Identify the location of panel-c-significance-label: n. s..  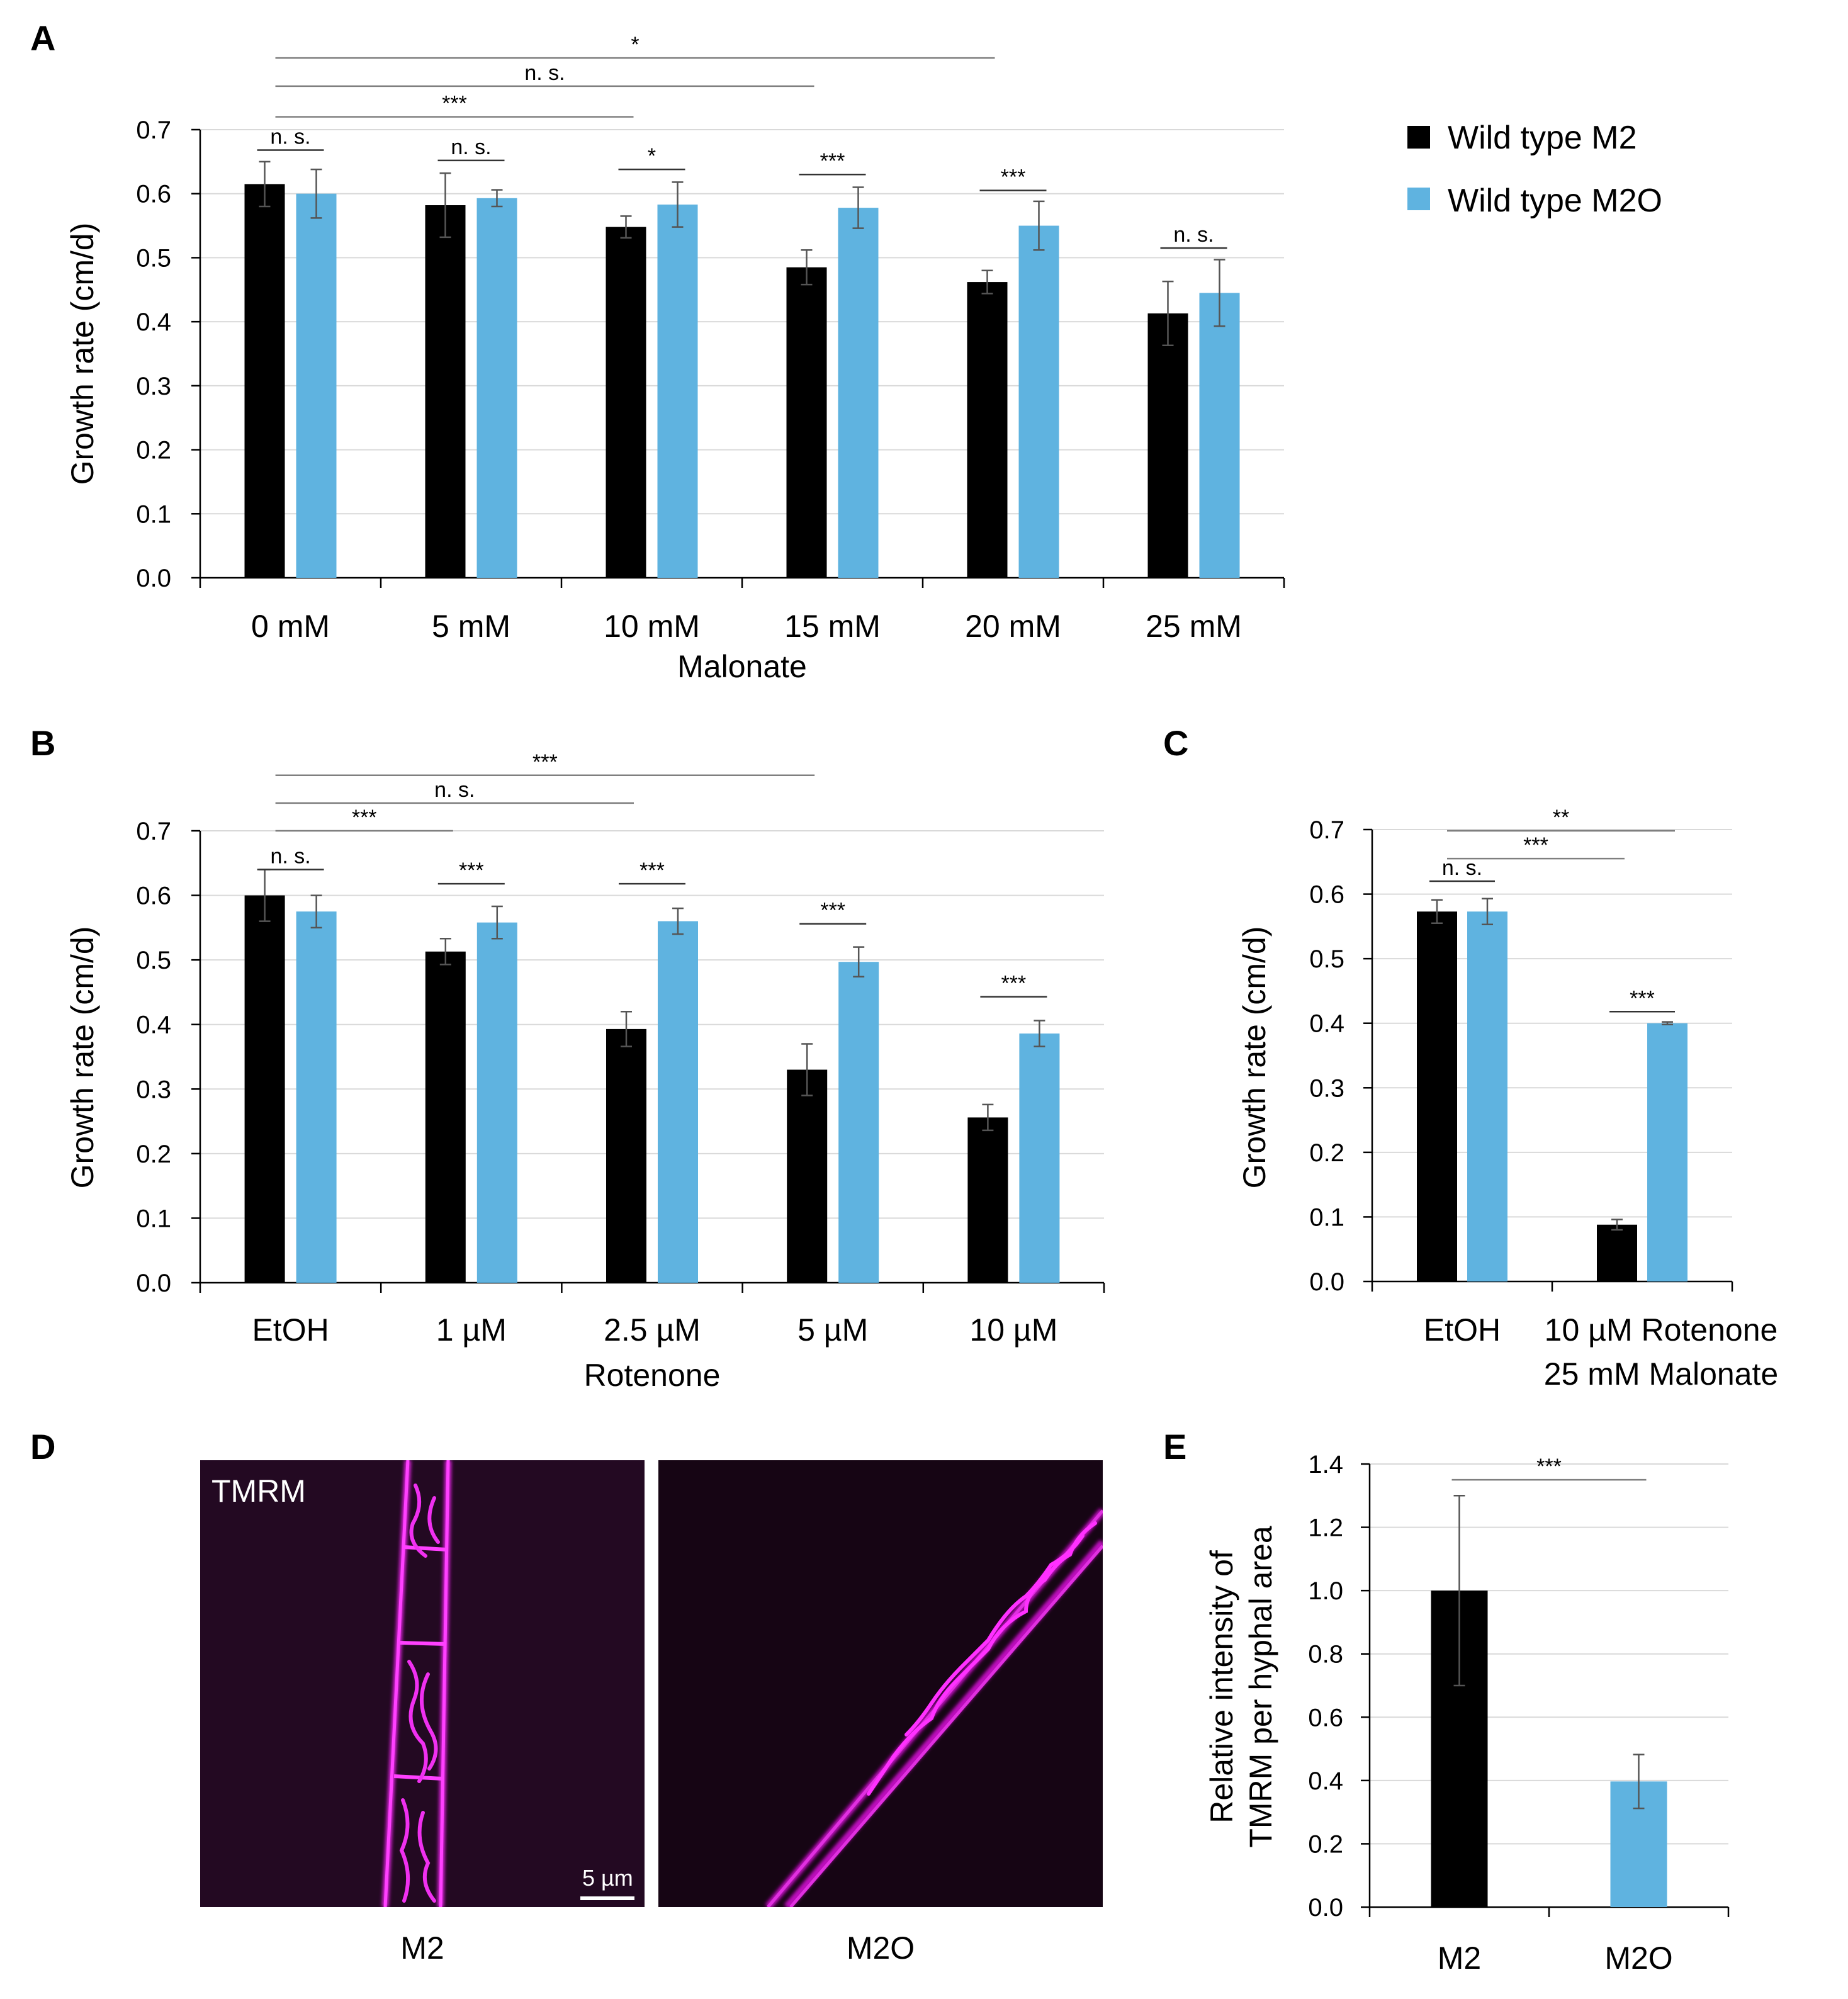
(1462, 868).